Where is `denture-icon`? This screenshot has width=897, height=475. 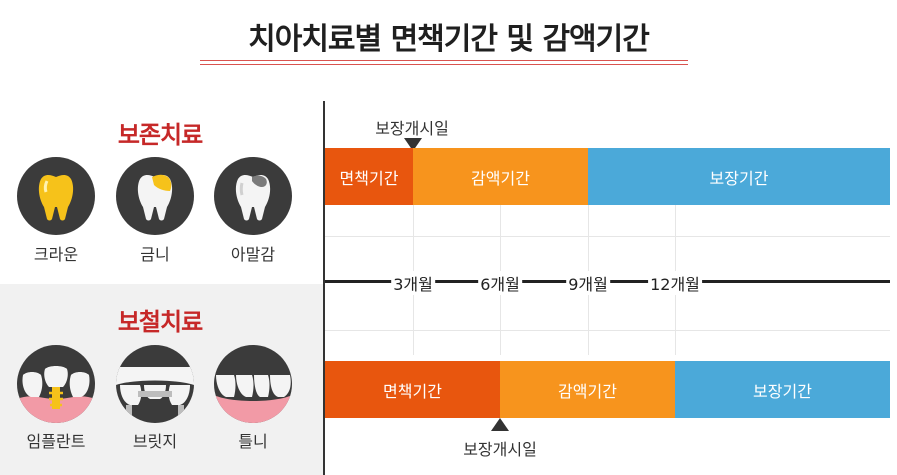 denture-icon is located at coordinates (253, 384).